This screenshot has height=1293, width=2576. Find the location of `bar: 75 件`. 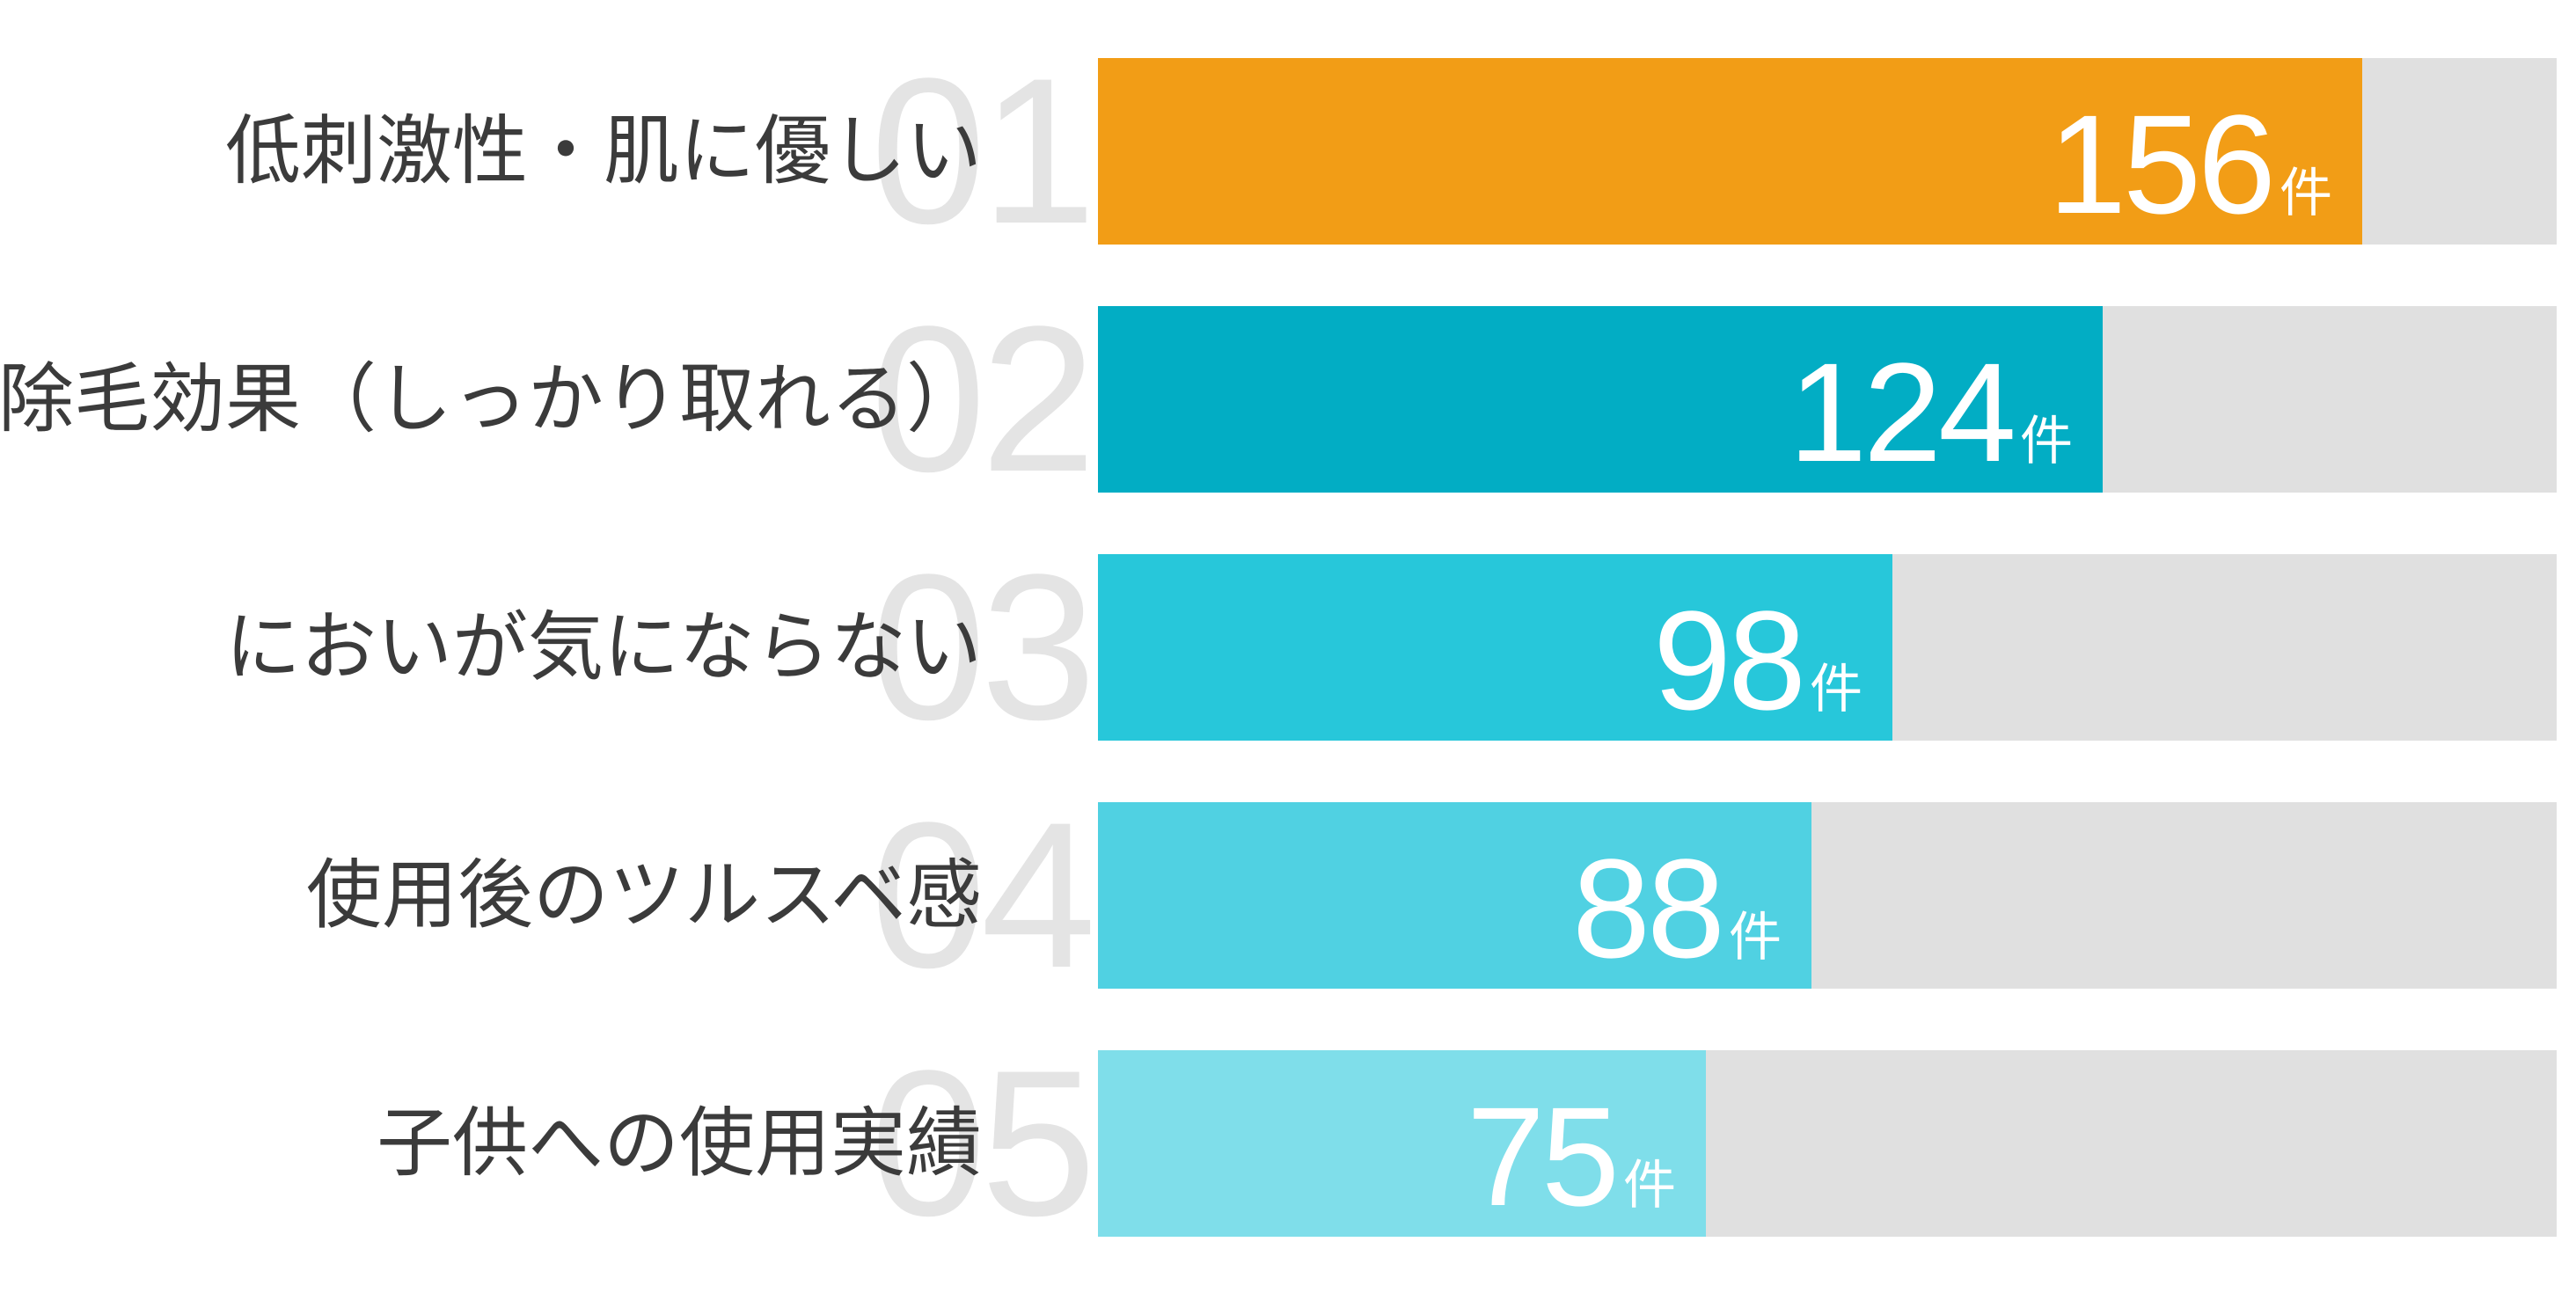

bar: 75 件 is located at coordinates (1402, 1143).